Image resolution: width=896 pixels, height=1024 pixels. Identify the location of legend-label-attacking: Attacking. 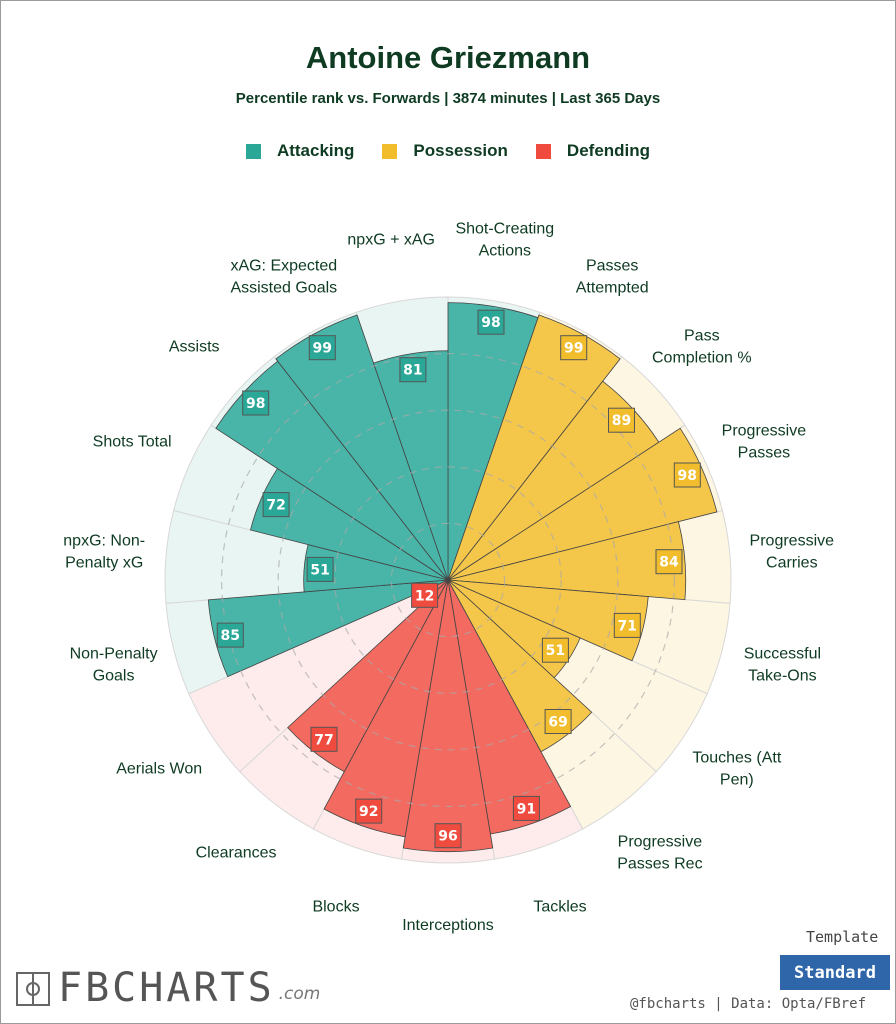
(315, 150).